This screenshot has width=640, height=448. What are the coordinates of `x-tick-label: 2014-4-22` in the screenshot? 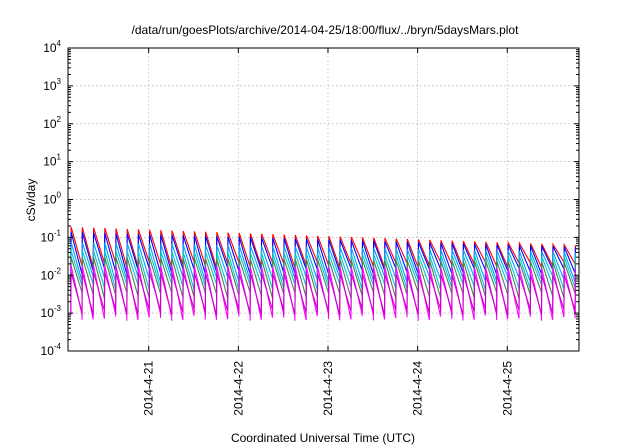 It's located at (238, 388).